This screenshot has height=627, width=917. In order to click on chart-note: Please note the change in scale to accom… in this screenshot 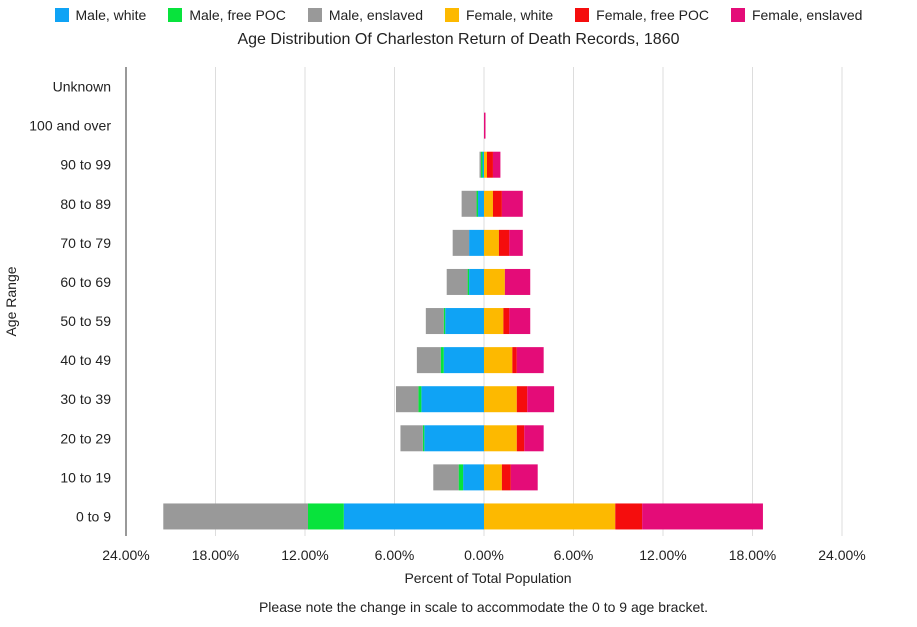, I will do `click(483, 607)`.